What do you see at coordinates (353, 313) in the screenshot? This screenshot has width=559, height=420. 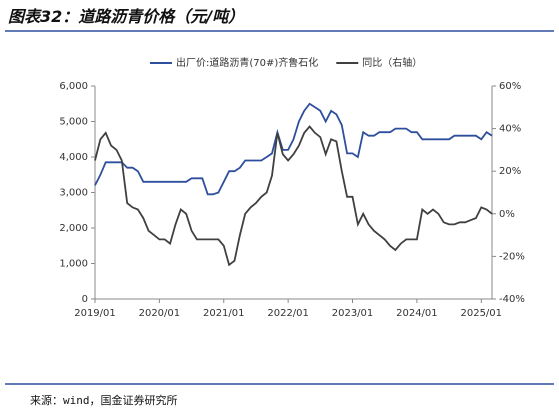 I see `x-tick-label: 2023/01` at bounding box center [353, 313].